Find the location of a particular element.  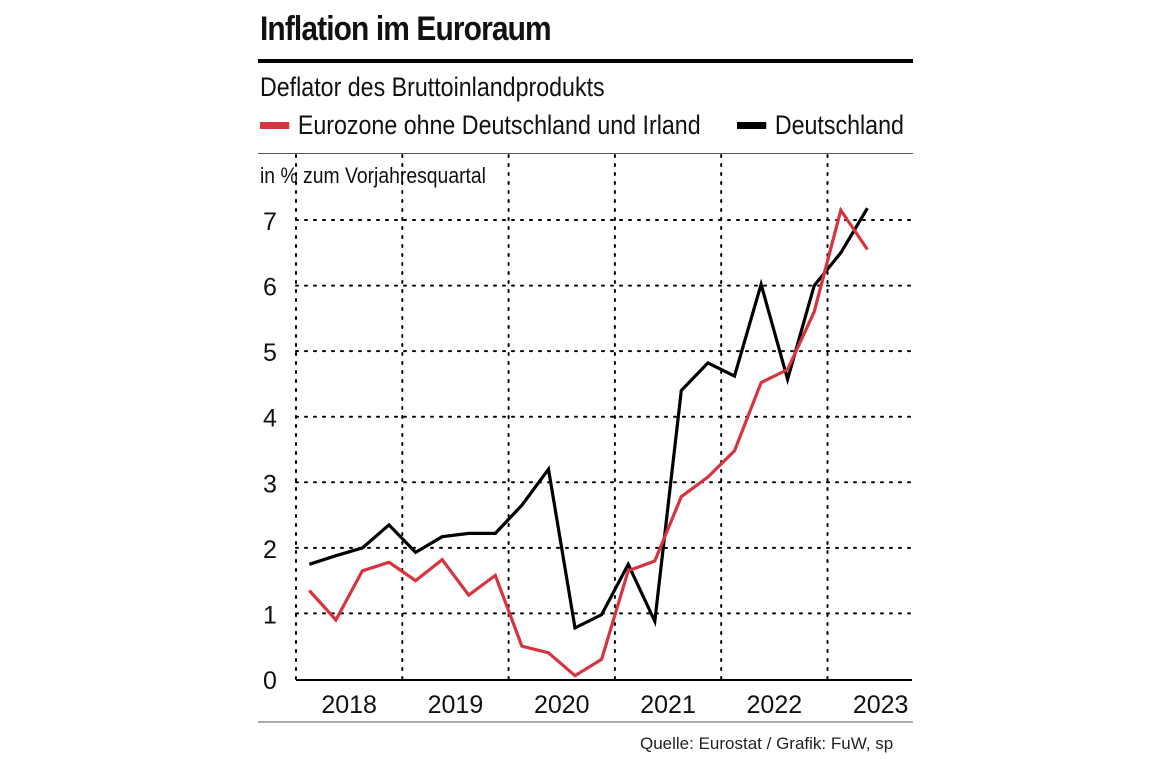

legend-label-deutschland: Deutschland is located at coordinates (839, 125).